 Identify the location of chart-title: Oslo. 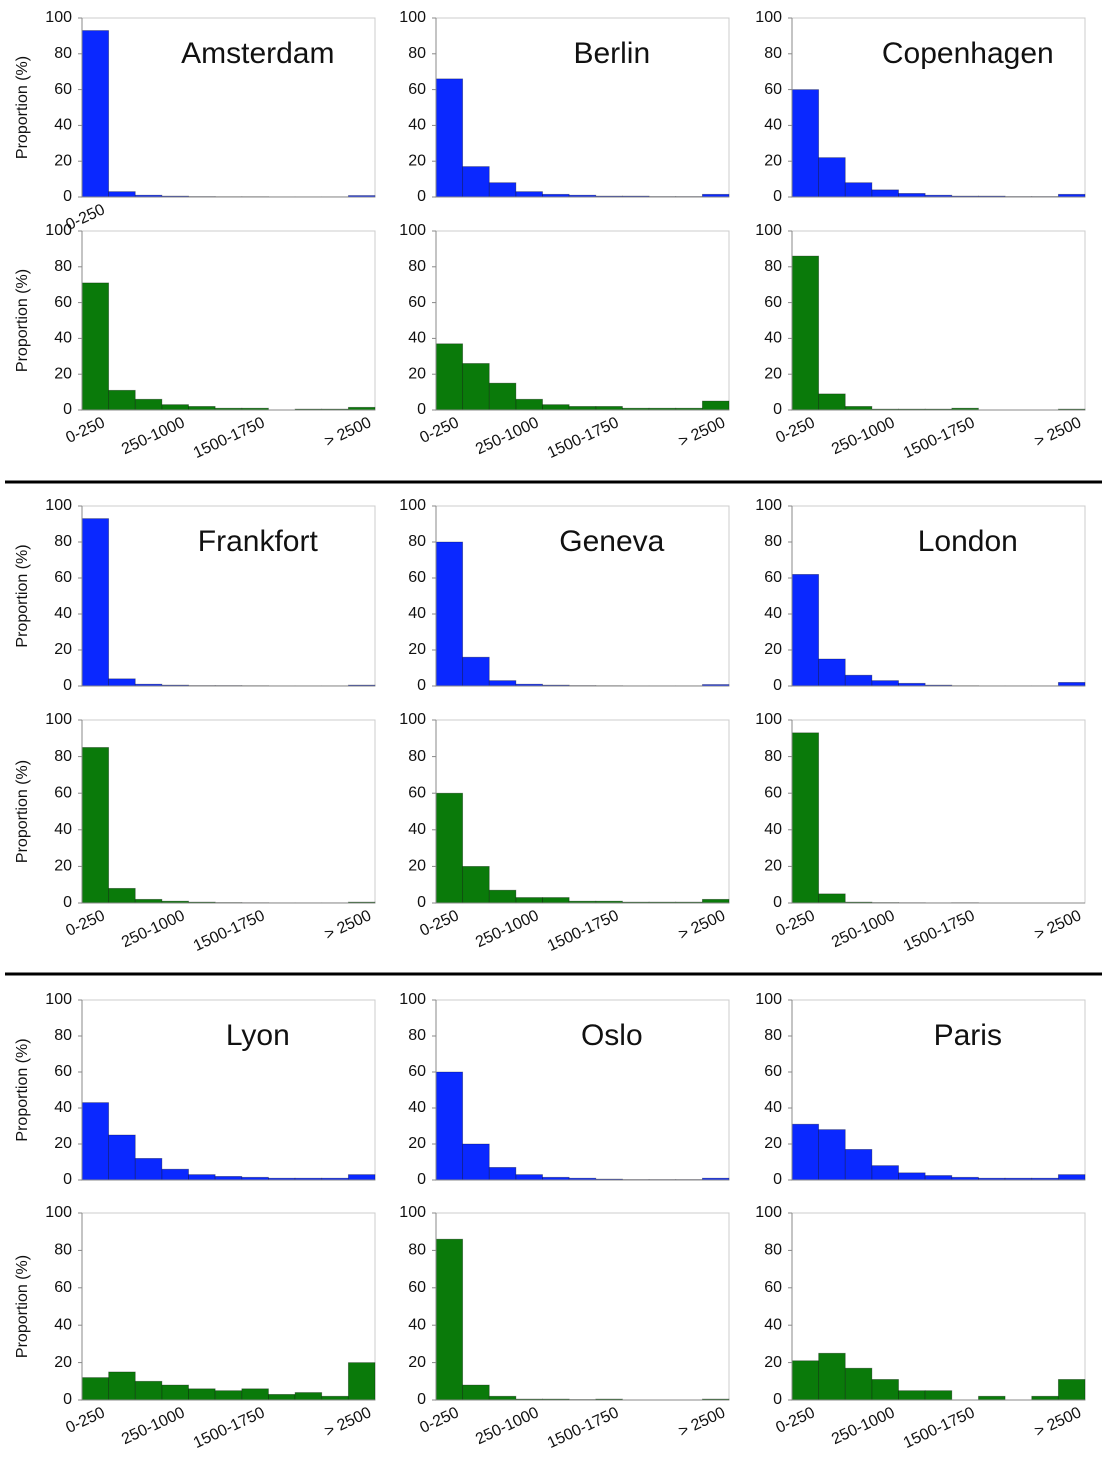
(612, 1035).